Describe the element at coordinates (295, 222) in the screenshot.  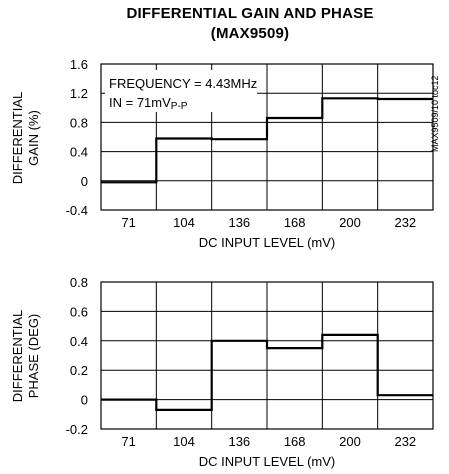
I see `chart1-x-tick-label: 168` at that location.